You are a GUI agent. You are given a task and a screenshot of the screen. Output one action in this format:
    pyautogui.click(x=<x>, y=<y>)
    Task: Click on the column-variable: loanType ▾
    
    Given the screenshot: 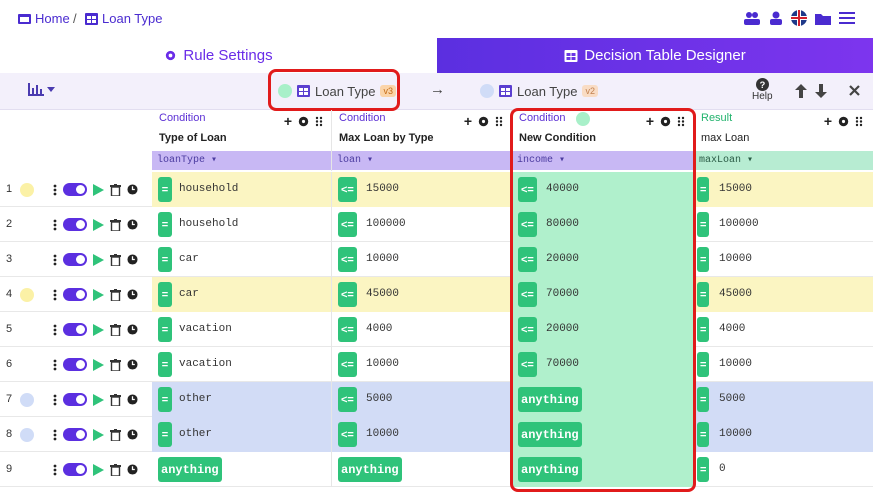 What is the action you would take?
    pyautogui.click(x=241, y=160)
    